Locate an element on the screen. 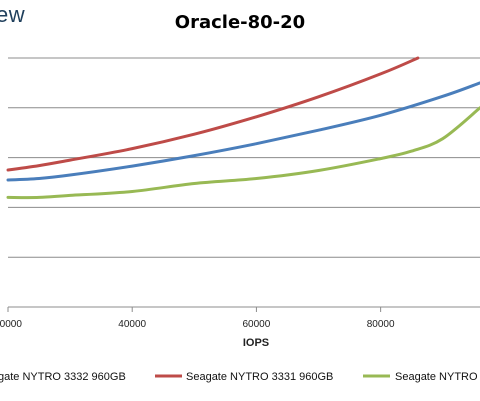  x-tick-label: 80000 is located at coordinates (381, 324).